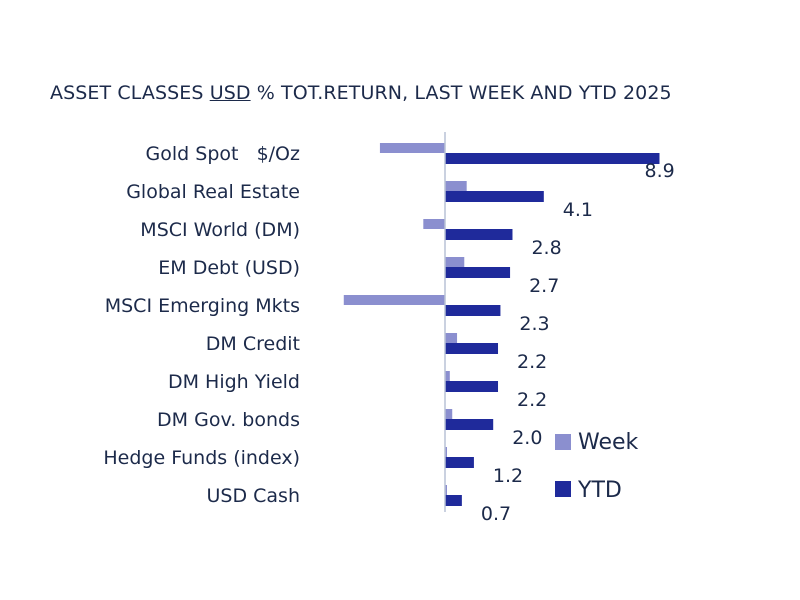 Image resolution: width=800 pixels, height=600 pixels. Describe the element at coordinates (608, 442) in the screenshot. I see `legend-label-week: Week` at that location.